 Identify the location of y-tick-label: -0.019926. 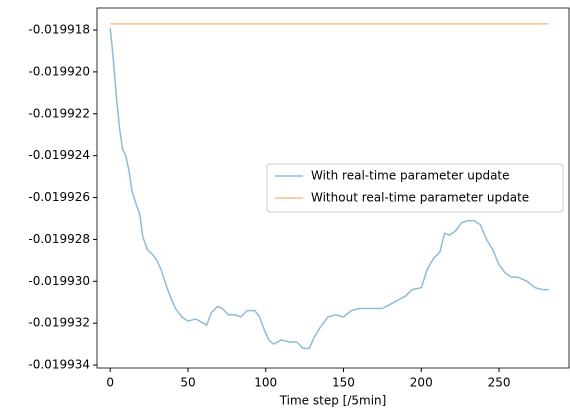
(59, 197).